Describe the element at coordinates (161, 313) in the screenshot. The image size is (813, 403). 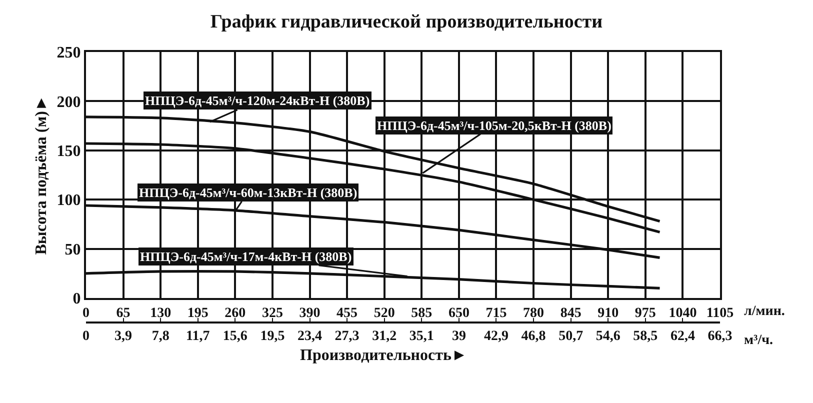
I see `x-tick-label: 130` at that location.